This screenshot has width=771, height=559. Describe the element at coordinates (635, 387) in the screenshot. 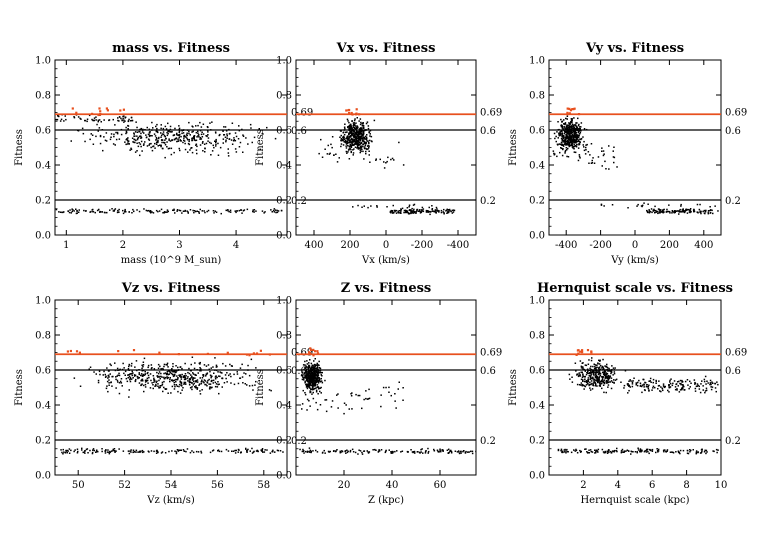

I see `plot-frame` at that location.